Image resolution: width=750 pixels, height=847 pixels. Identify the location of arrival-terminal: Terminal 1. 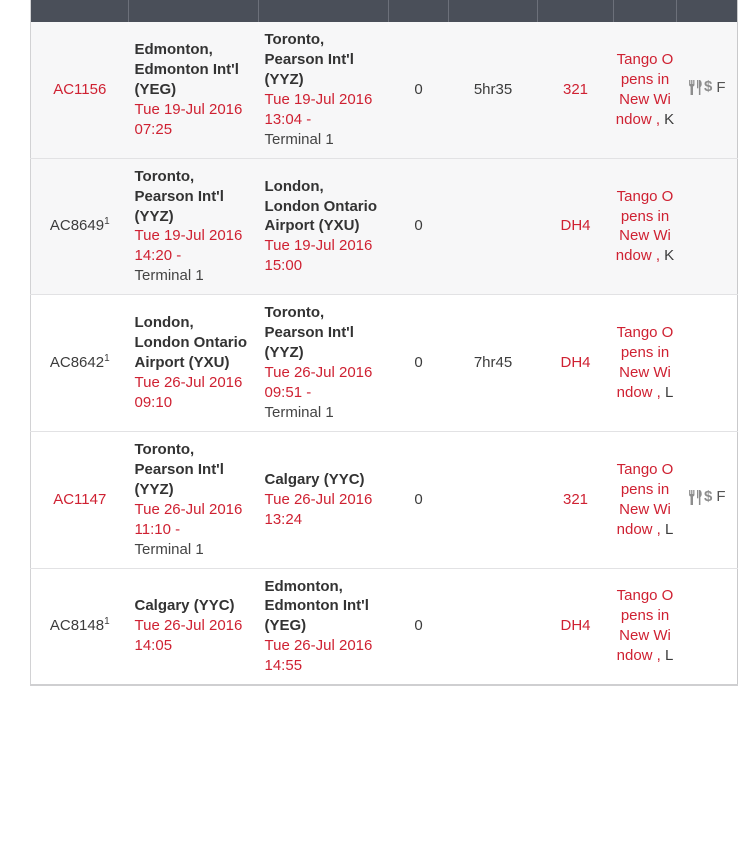
(299, 139).